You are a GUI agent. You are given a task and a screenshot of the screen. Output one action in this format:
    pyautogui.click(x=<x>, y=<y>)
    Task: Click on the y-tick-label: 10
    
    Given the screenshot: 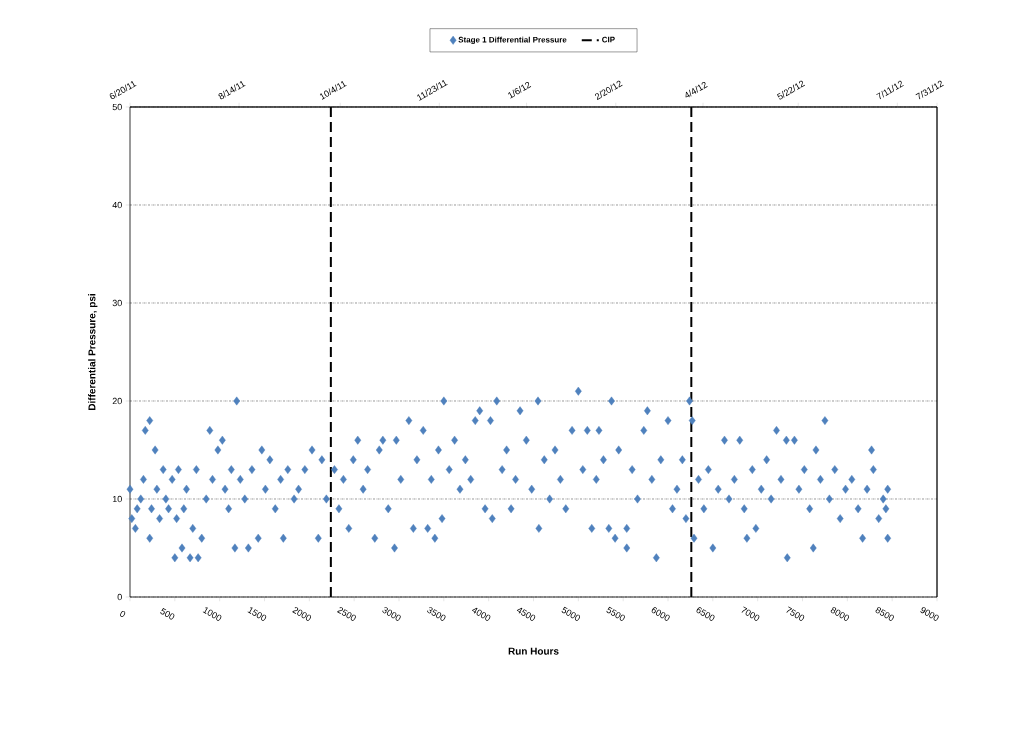 What is the action you would take?
    pyautogui.click(x=117, y=499)
    